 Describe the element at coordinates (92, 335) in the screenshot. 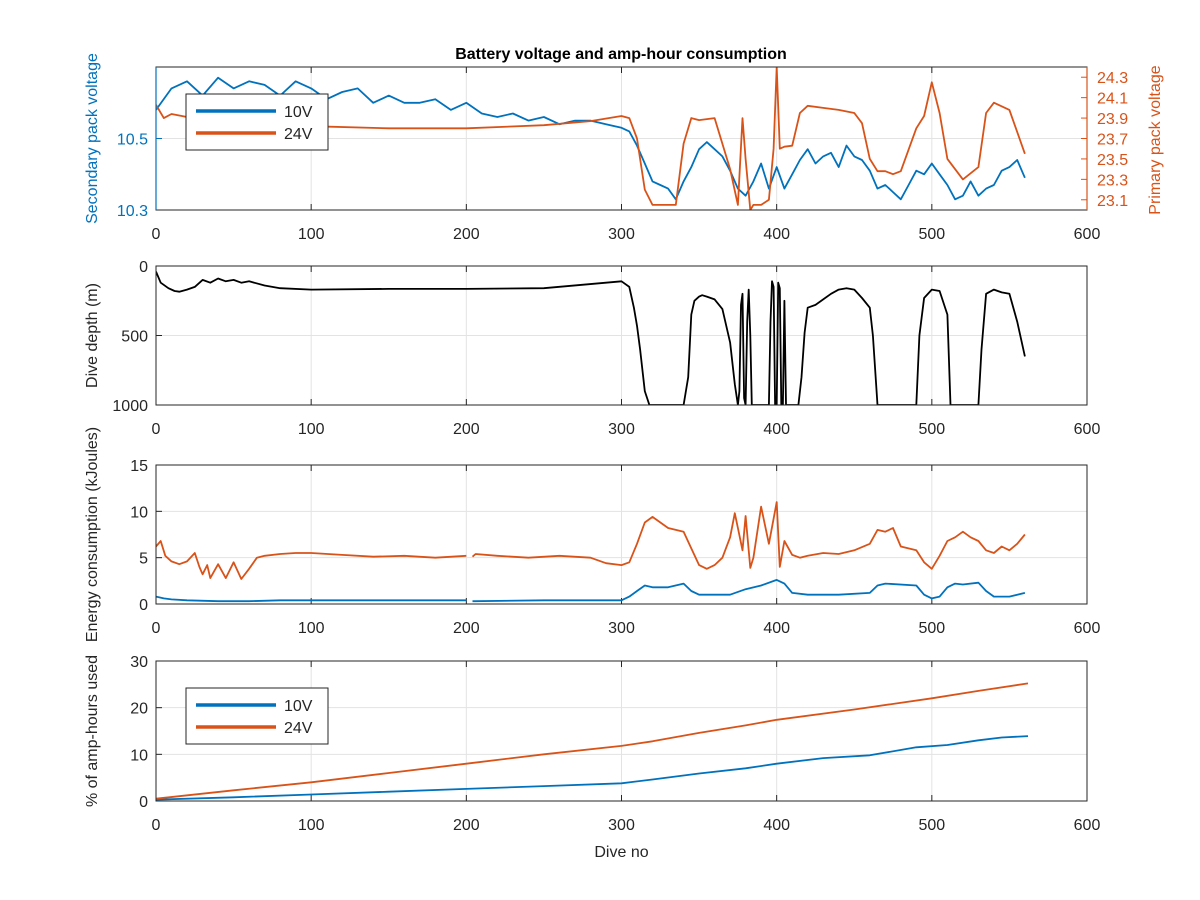

I see `y-axis-label: Dive depth (m)` at that location.